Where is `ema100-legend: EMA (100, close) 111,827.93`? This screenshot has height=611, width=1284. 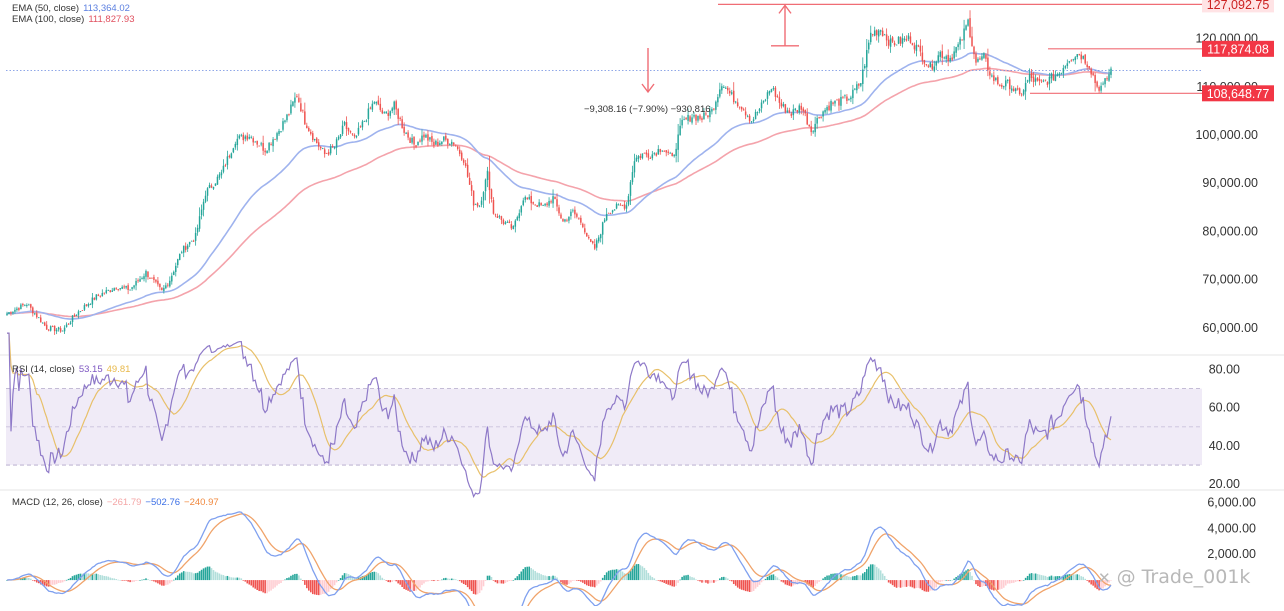 ema100-legend: EMA (100, close) 111,827.93 is located at coordinates (75, 19).